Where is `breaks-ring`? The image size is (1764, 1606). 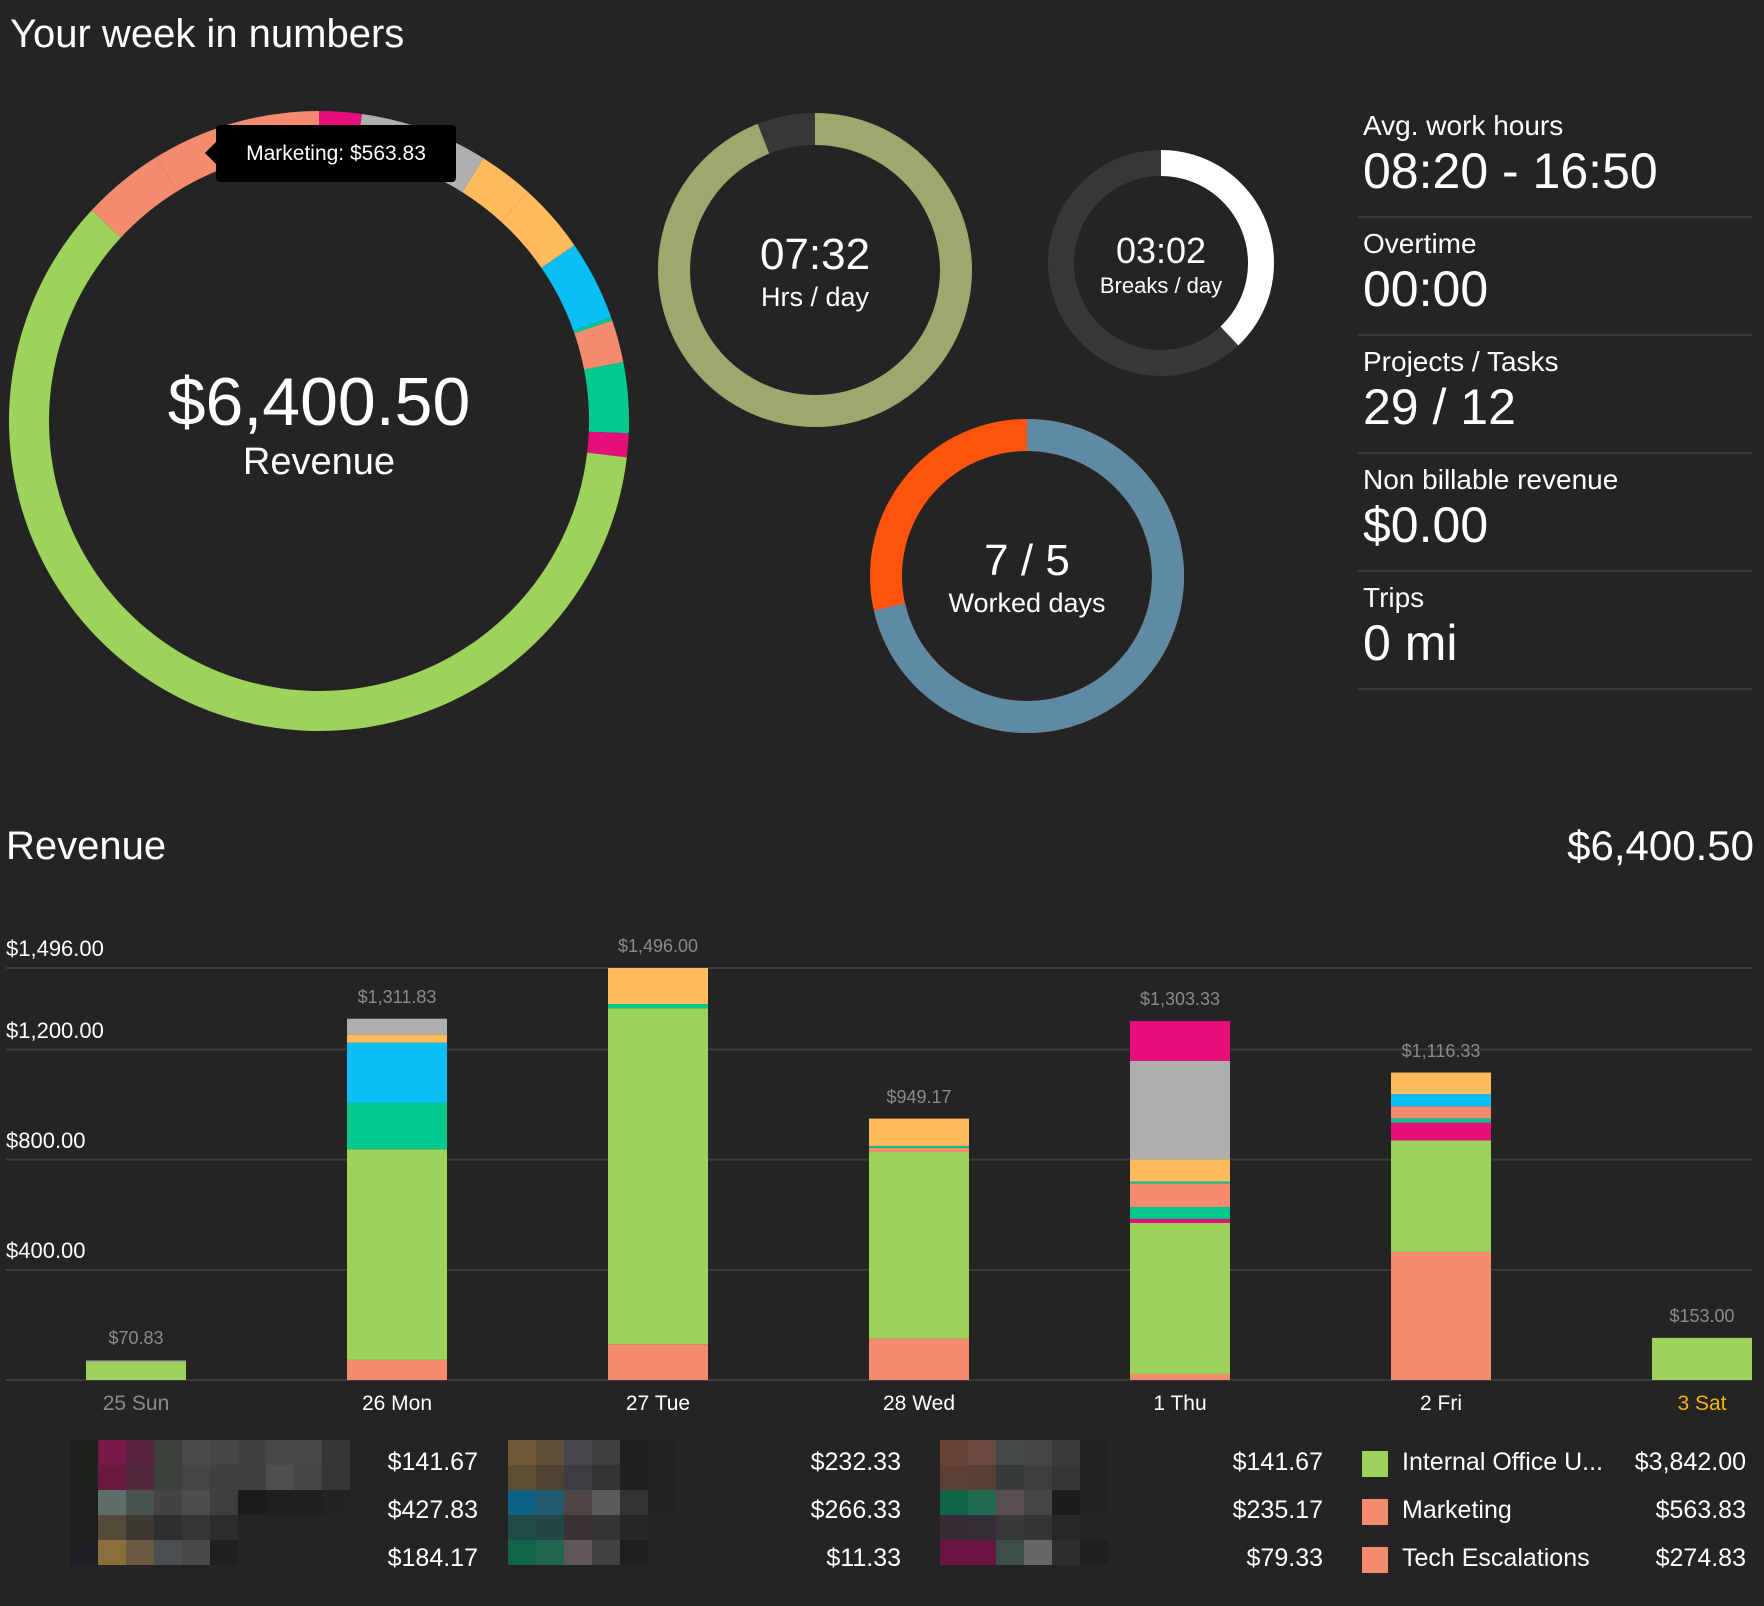
breaks-ring is located at coordinates (1161, 263).